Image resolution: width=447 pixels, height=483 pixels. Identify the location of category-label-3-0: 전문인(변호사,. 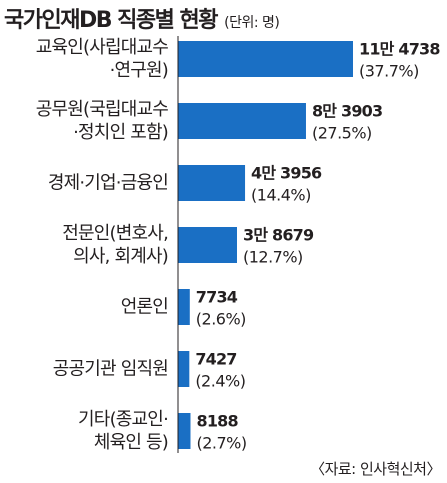
(115, 233).